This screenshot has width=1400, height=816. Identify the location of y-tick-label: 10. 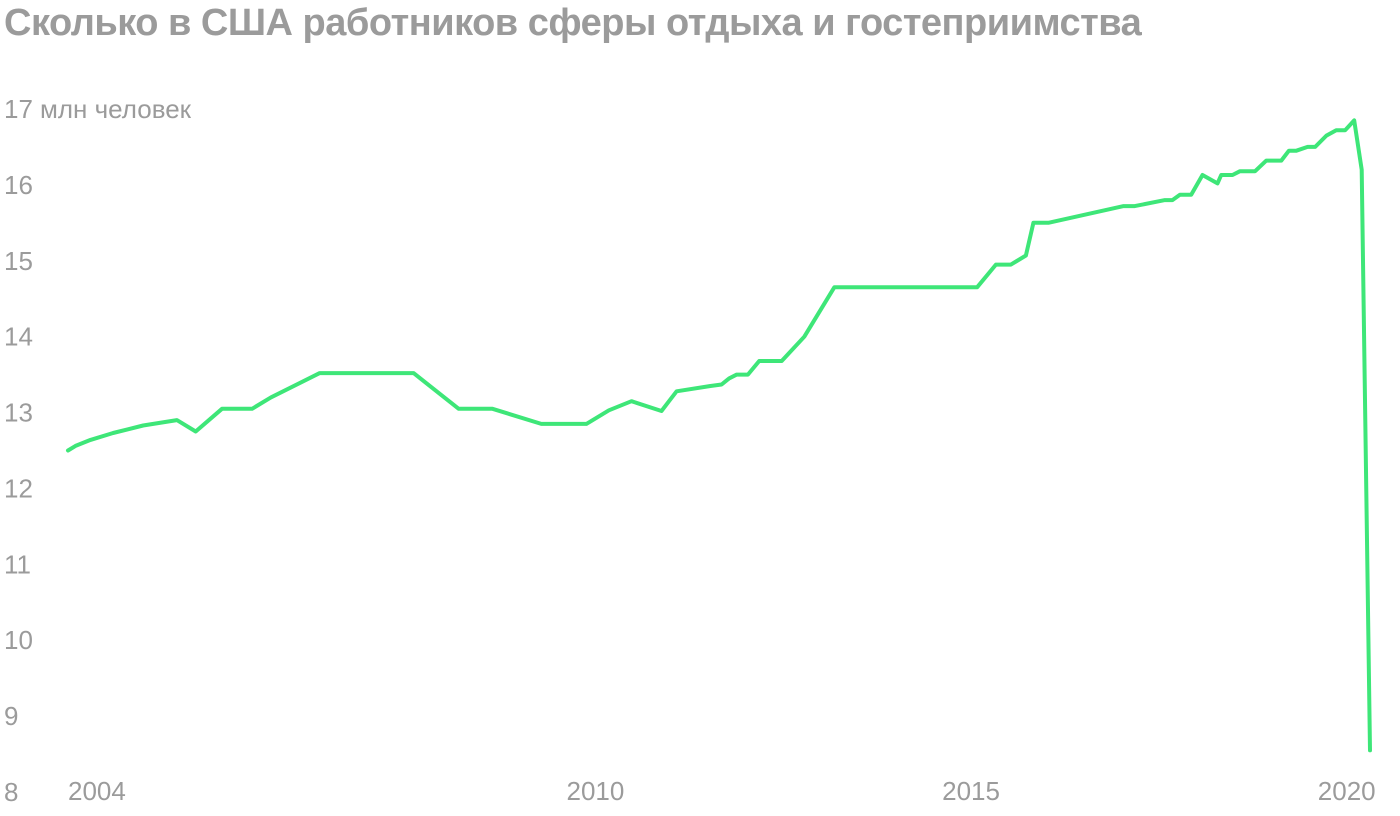
(18, 640).